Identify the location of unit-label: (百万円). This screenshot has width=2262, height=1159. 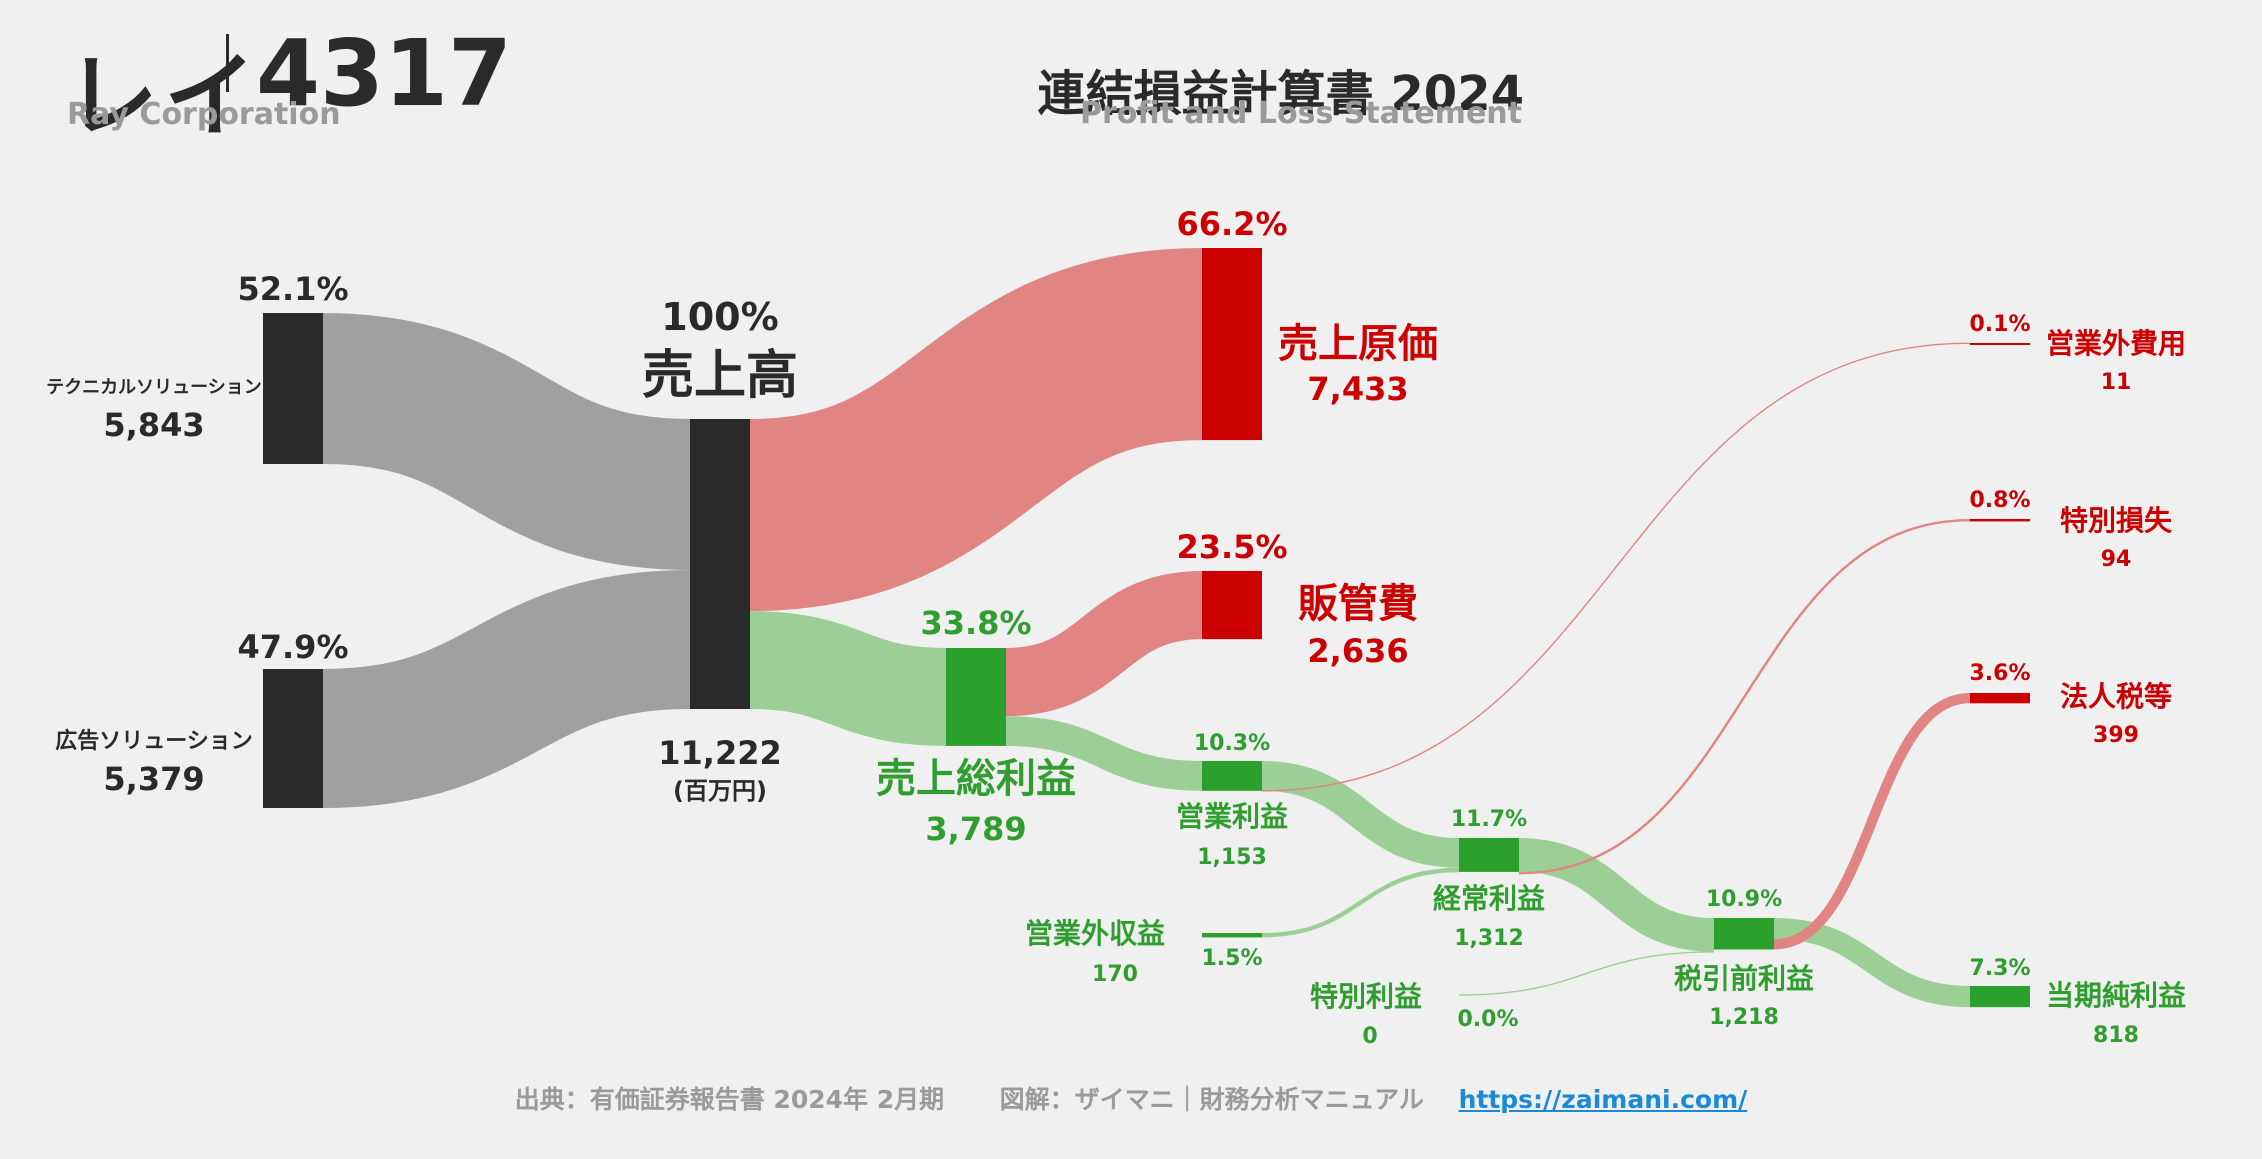
(720, 791).